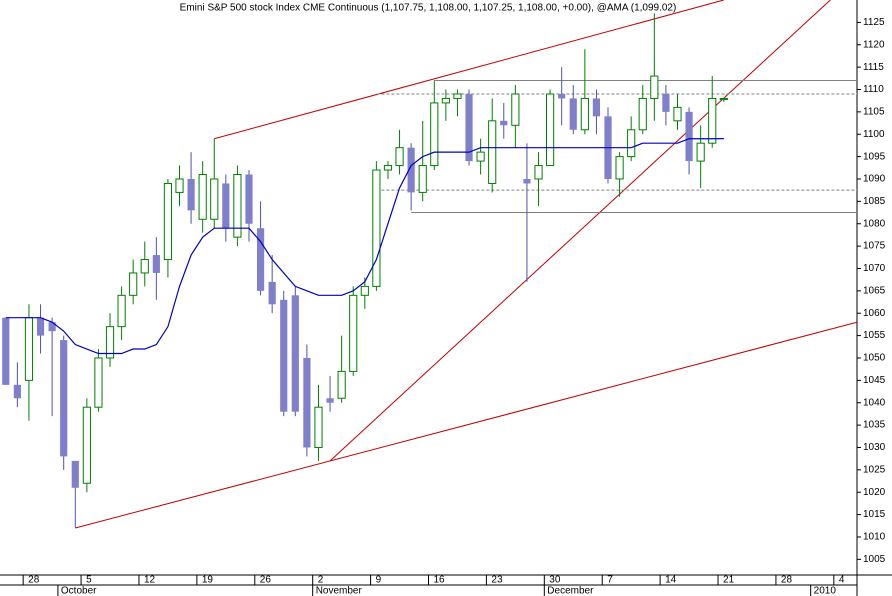  Describe the element at coordinates (874, 335) in the screenshot. I see `y-tick-label: 1055` at that location.